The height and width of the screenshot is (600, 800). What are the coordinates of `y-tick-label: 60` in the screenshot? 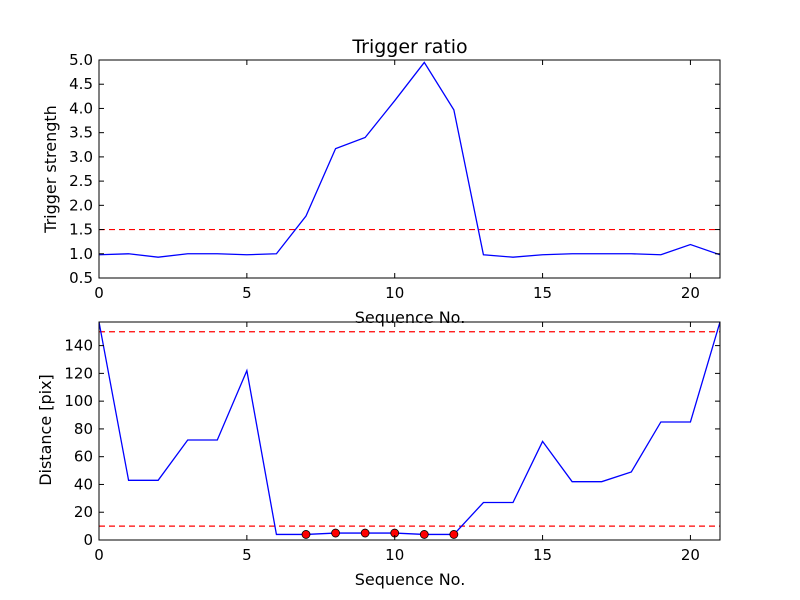 It's located at (83, 457).